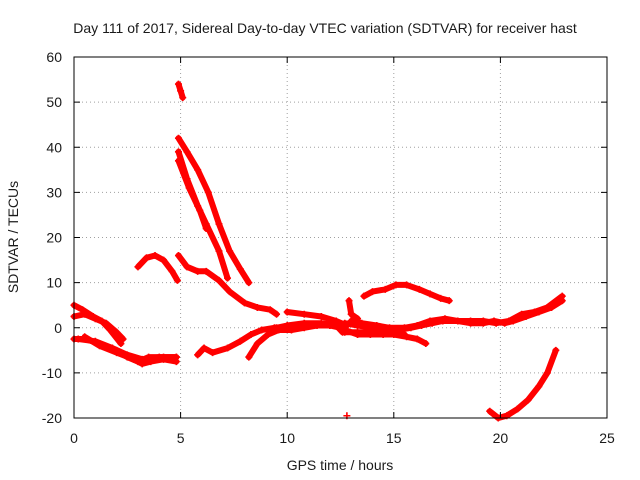  I want to click on x-tick-label: 15, so click(394, 438).